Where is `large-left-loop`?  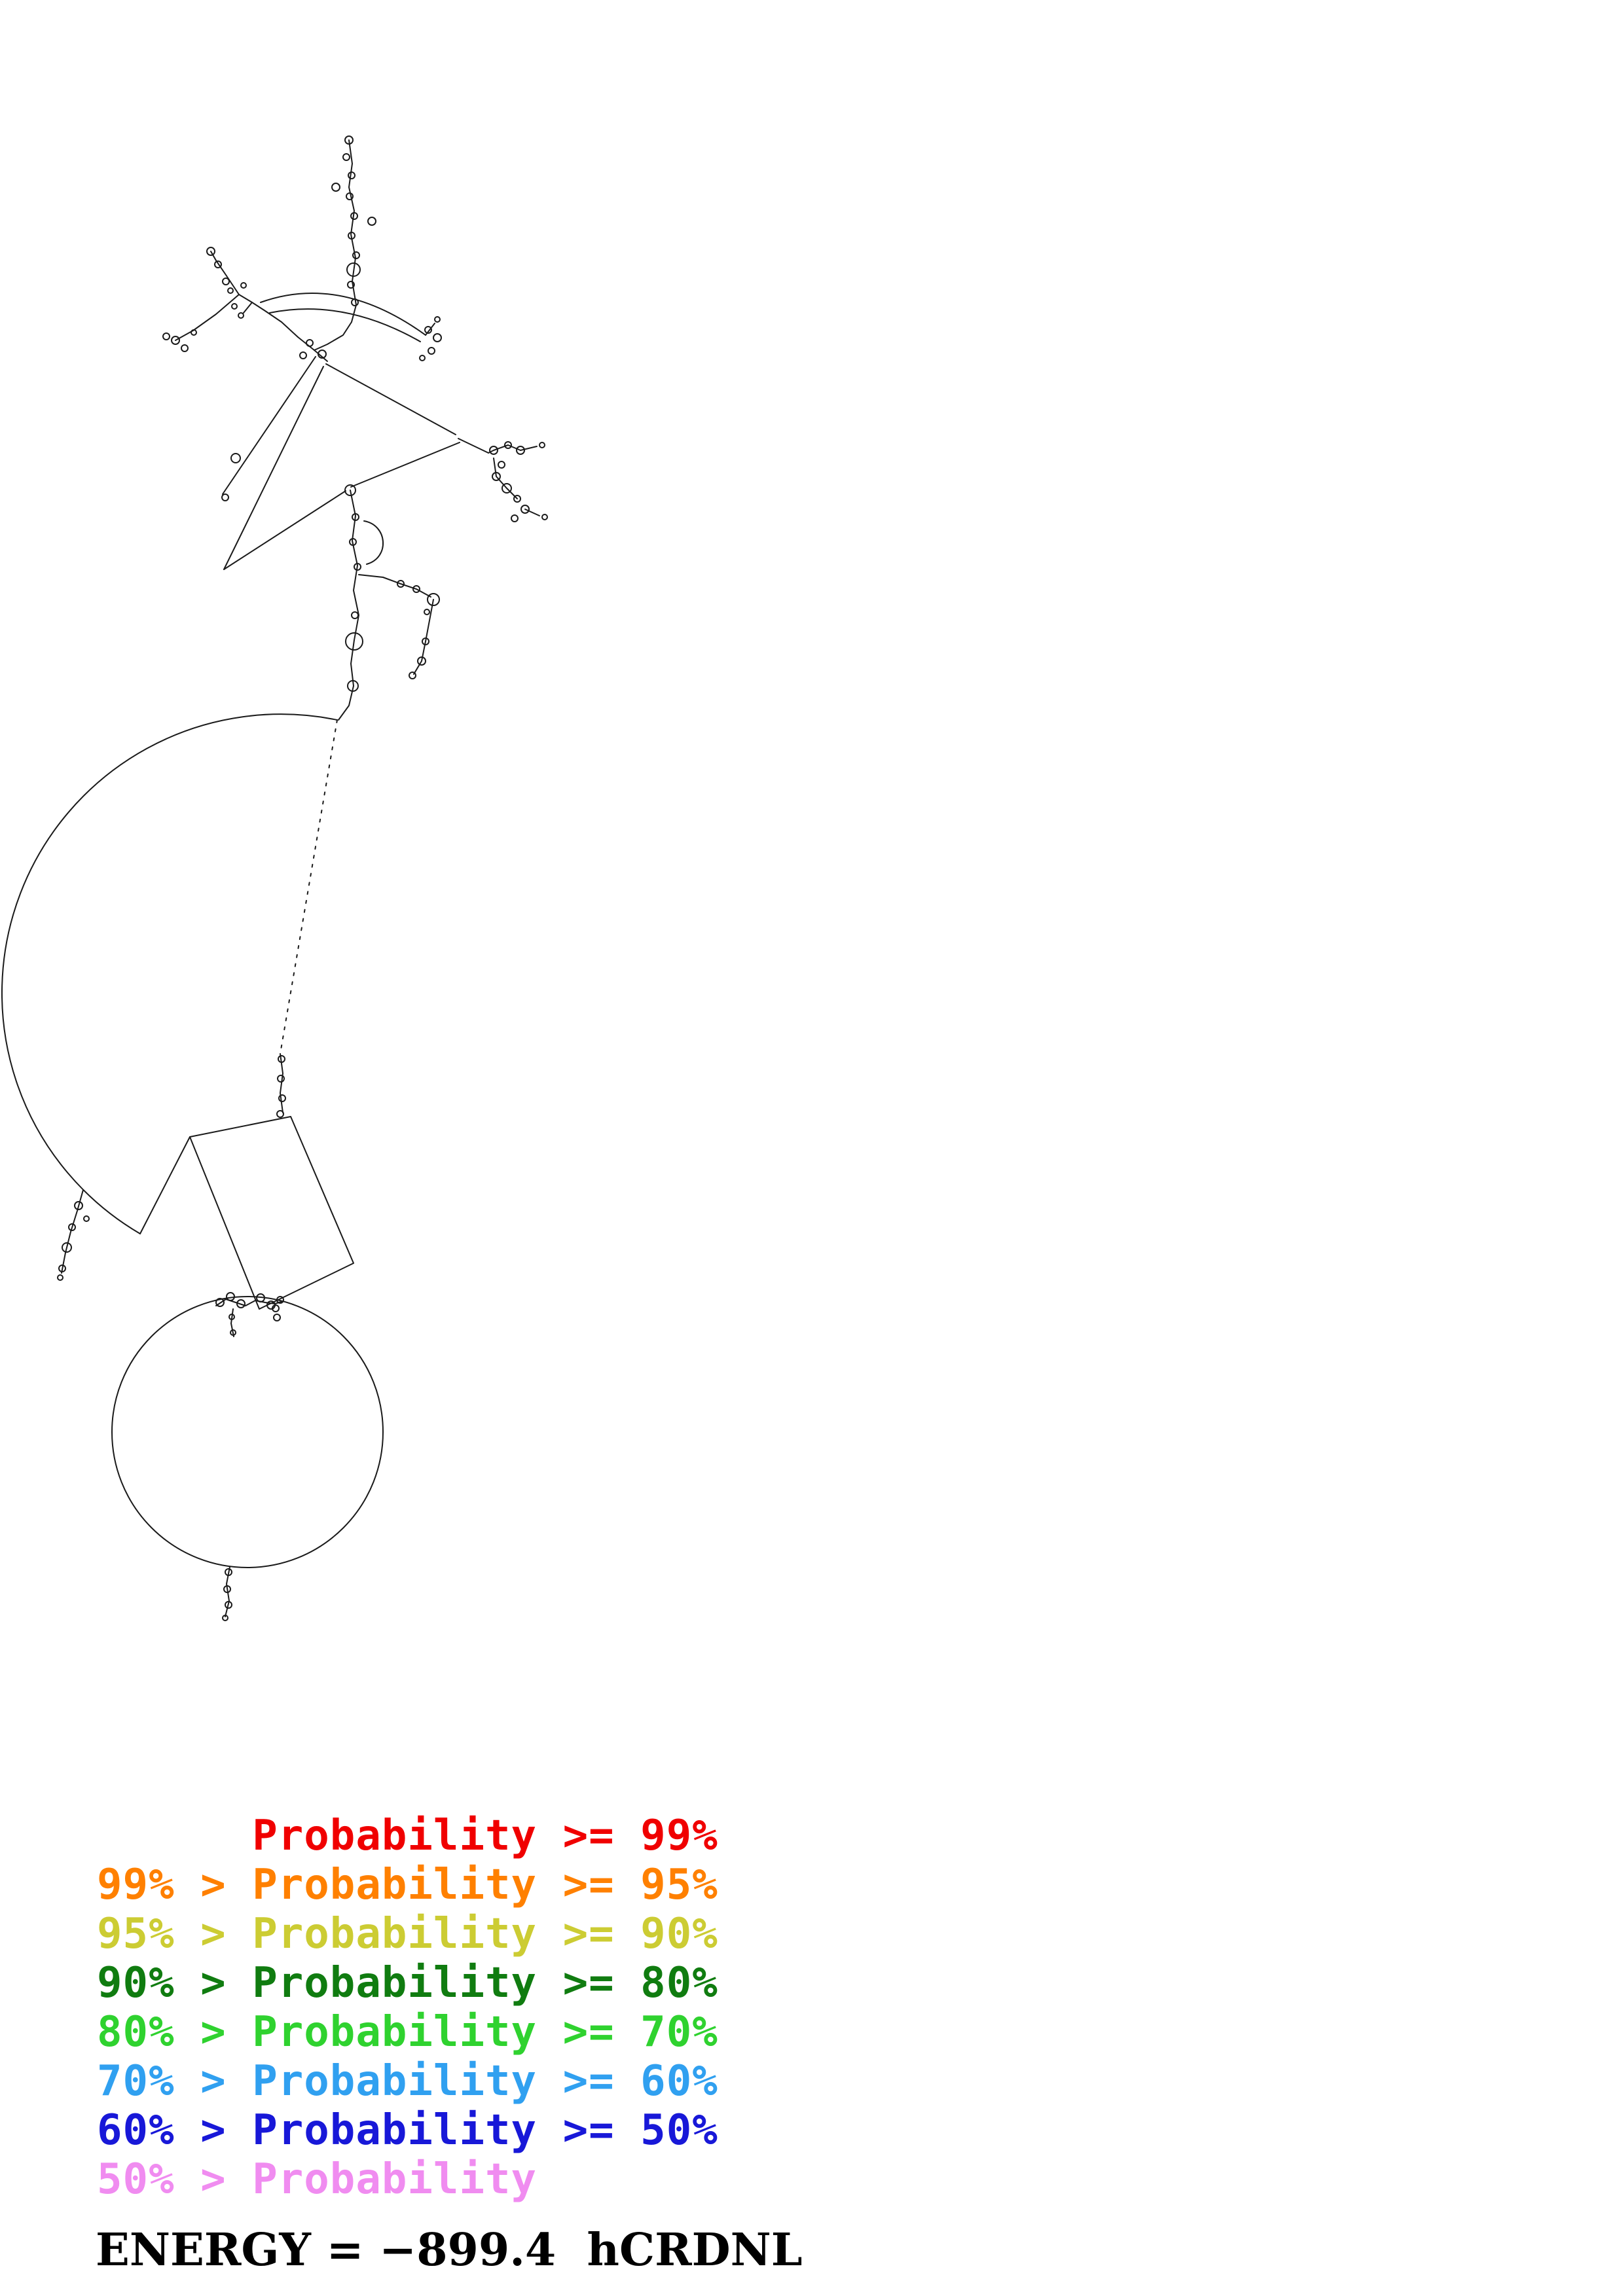 large-left-loop is located at coordinates (169, 997).